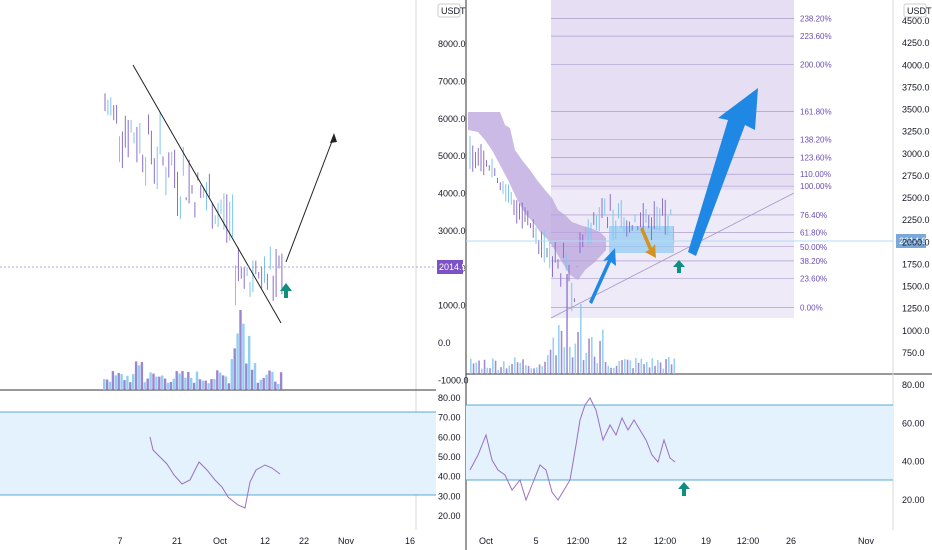 The image size is (932, 550). What do you see at coordinates (916, 287) in the screenshot?
I see `right-price-tick: 1500.0` at bounding box center [916, 287].